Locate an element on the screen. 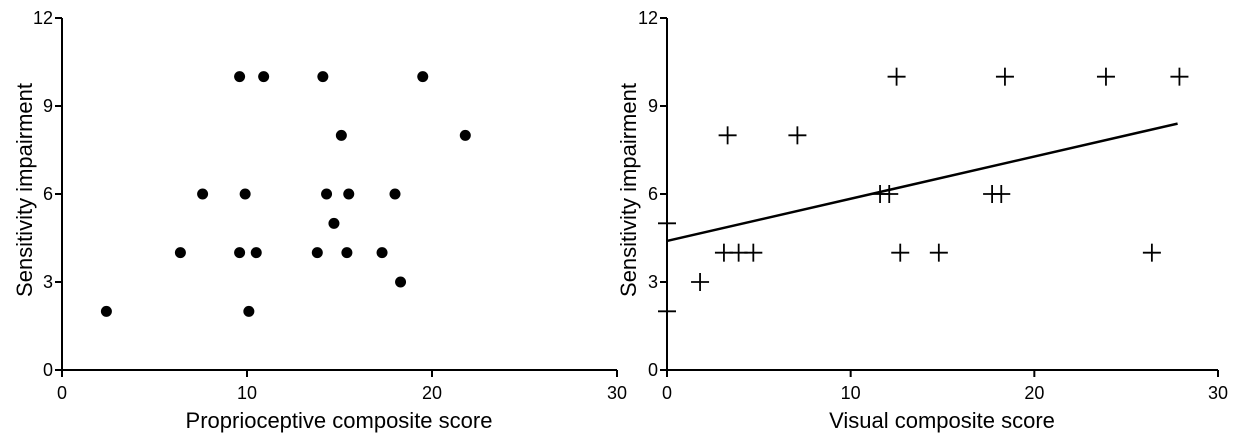 Image resolution: width=1259 pixels, height=445 pixels. regression-line is located at coordinates (922, 182).